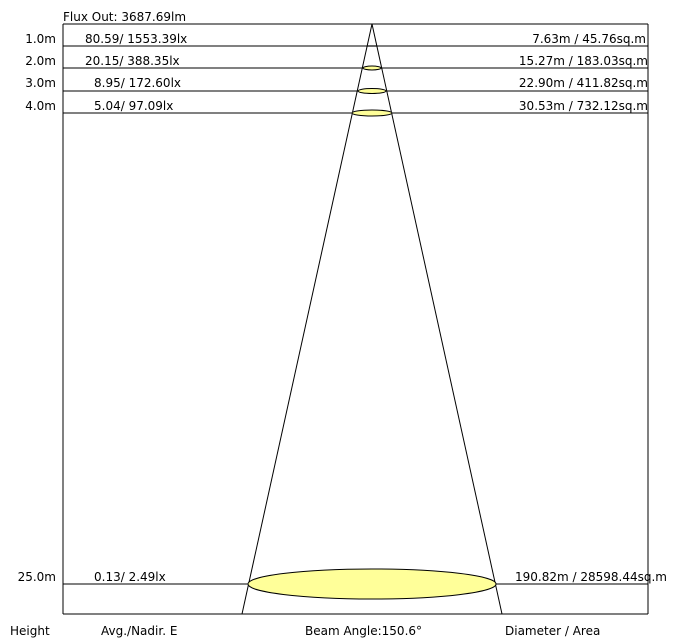 The image size is (679, 639). I want to click on diameter-area-label-4m: 30.53m / 732.12sq.m, so click(583, 106).